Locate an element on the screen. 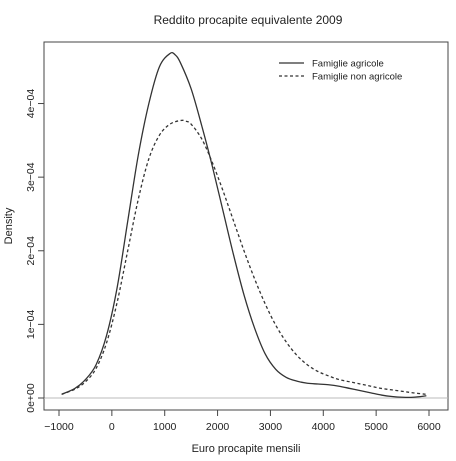  y-tick-label: 1e−04 is located at coordinates (31, 324).